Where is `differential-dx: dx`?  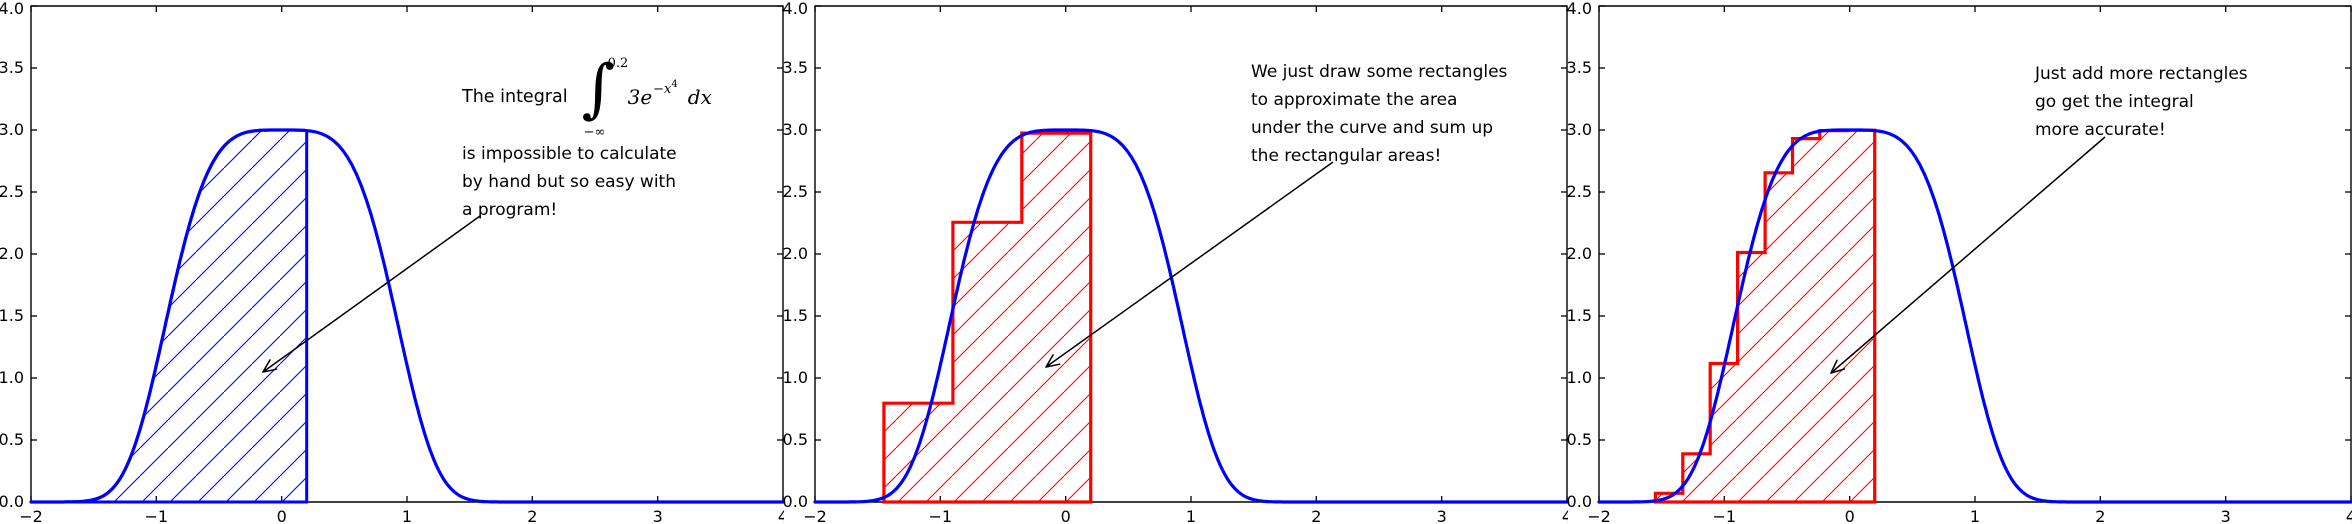 differential-dx: dx is located at coordinates (699, 97).